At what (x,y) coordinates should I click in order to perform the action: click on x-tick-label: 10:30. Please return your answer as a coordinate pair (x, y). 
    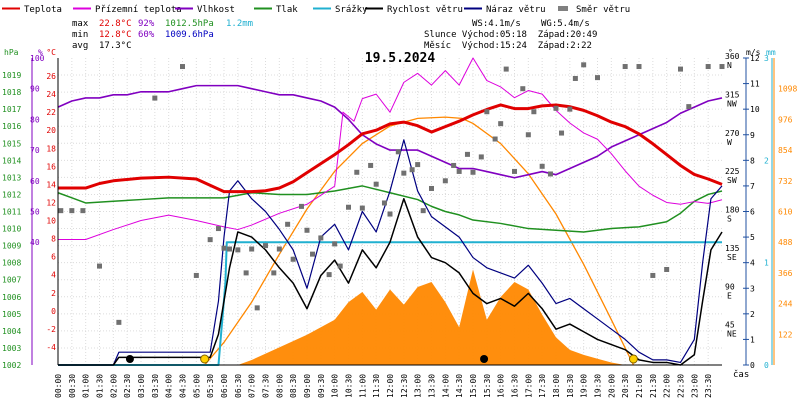
    Looking at the image, I should click on (349, 386).